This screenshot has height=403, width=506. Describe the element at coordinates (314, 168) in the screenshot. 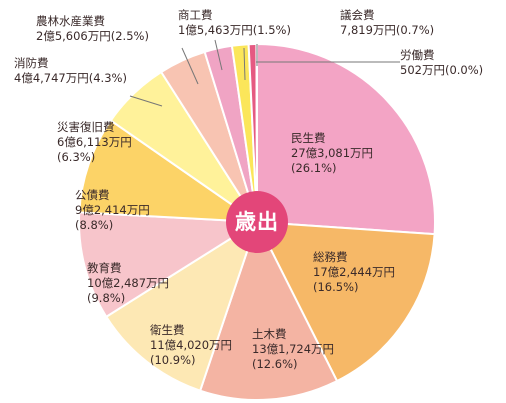

I see `slice-percent: (26.1%)` at that location.